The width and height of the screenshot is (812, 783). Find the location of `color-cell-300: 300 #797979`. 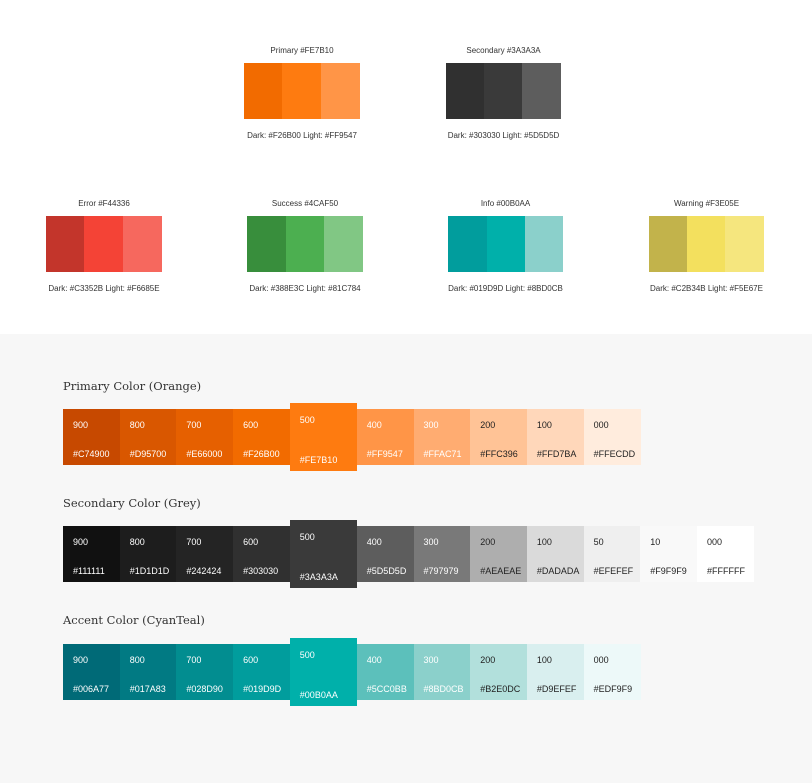

color-cell-300: 300 #797979 is located at coordinates (442, 554).